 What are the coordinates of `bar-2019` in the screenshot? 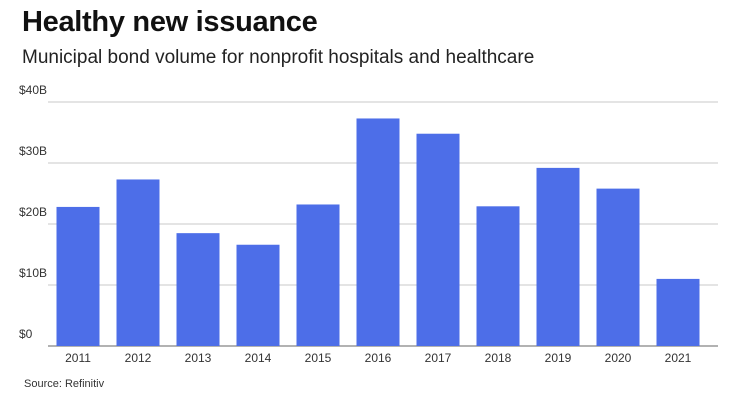 It's located at (558, 256).